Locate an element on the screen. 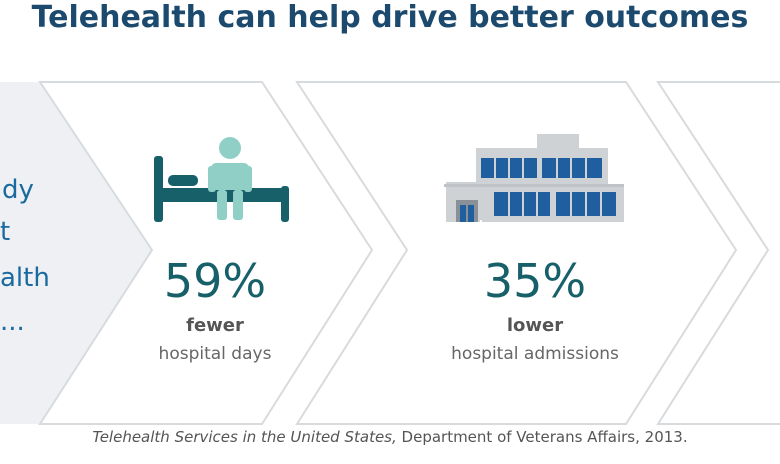  stat-emphasis-admissions: lower is located at coordinates (535, 325).